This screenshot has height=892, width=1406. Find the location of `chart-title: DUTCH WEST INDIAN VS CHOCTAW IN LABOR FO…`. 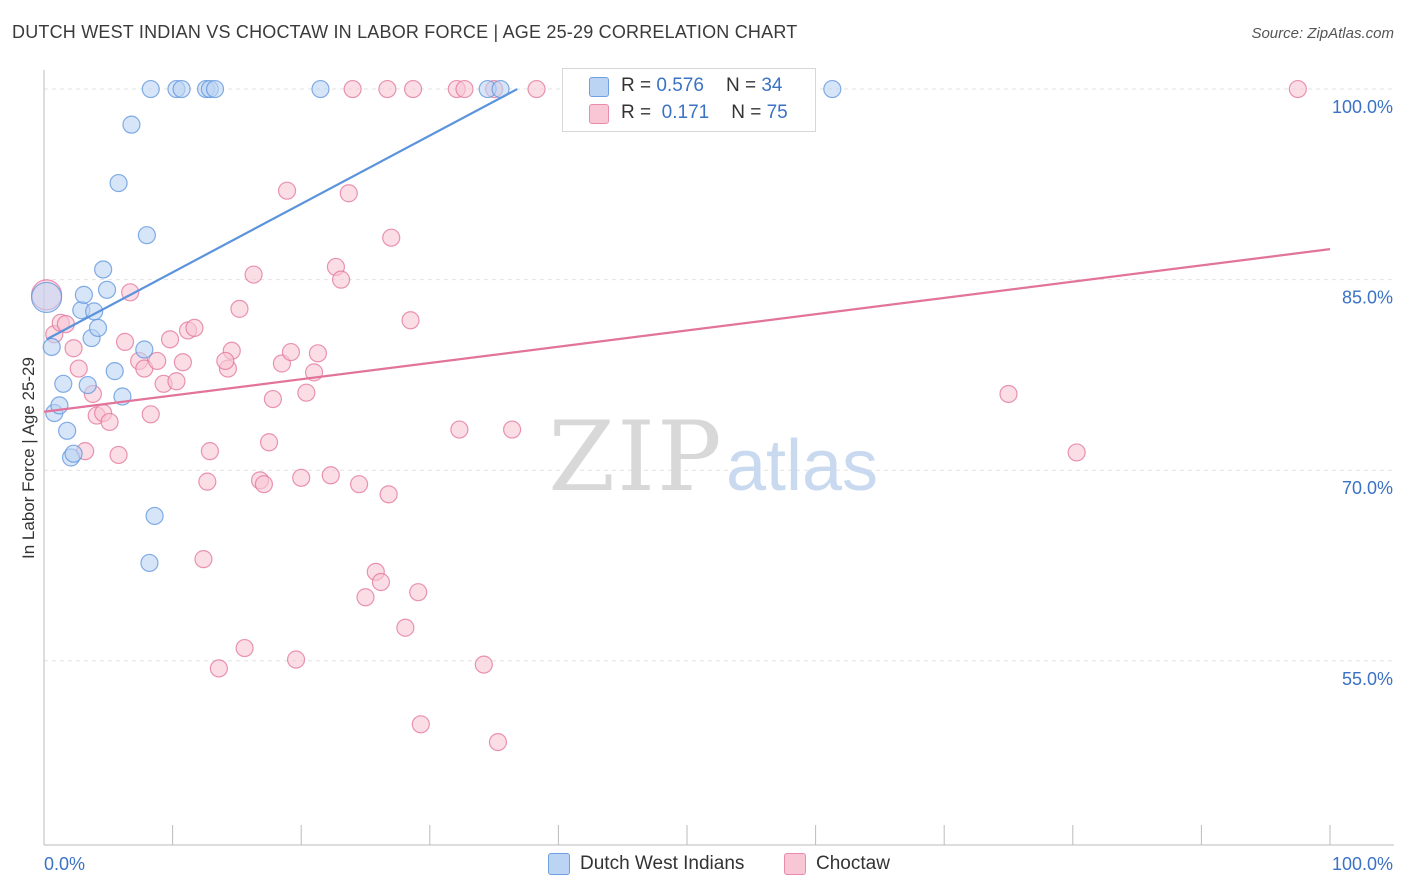

chart-title: DUTCH WEST INDIAN VS CHOCTAW IN LABOR FO… is located at coordinates (405, 32).